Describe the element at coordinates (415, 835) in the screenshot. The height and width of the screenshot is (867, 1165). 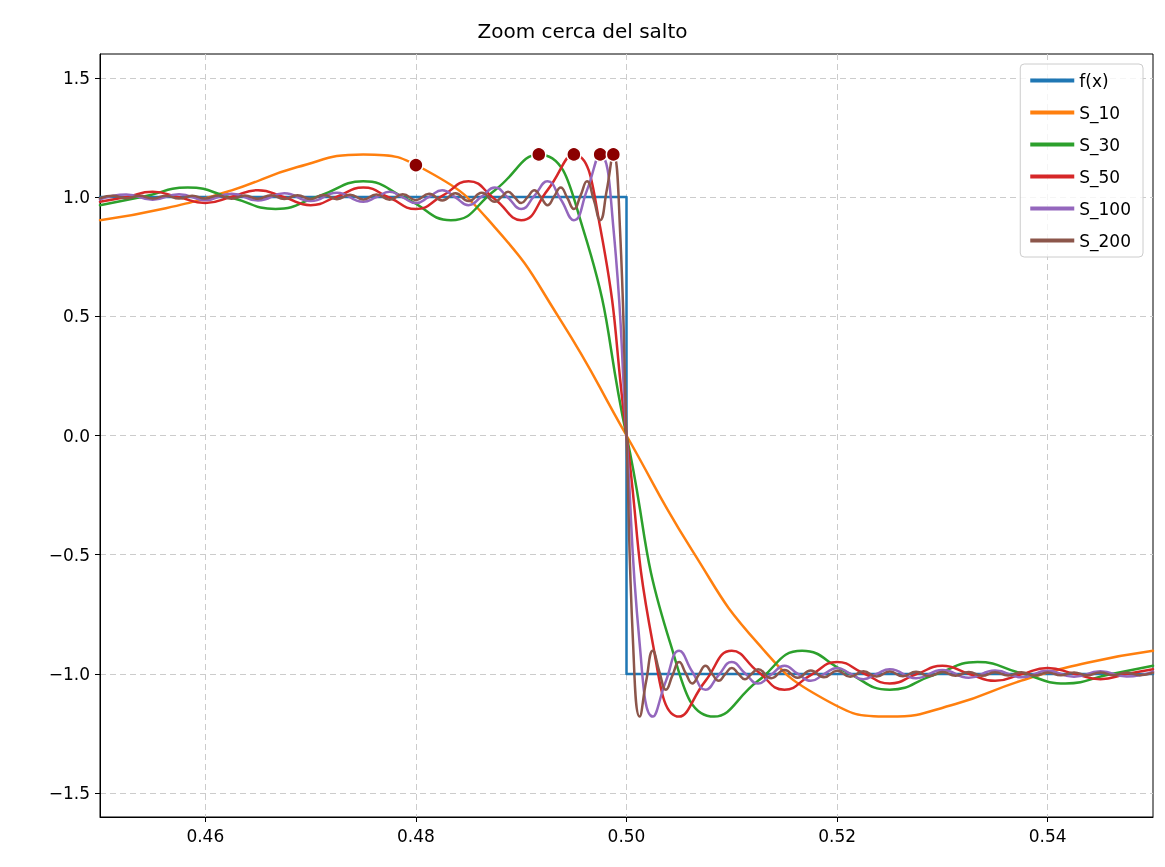
I see `x-tick-label: 0.48` at that location.